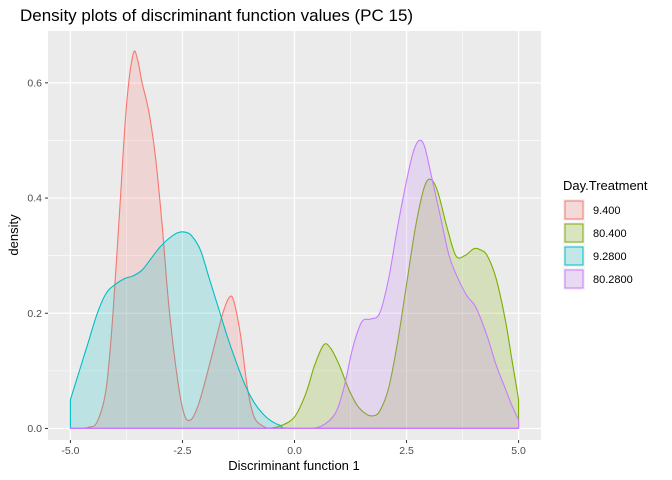 The height and width of the screenshot is (480, 672). What do you see at coordinates (34, 199) in the screenshot?
I see `y-tick-label: 0.4` at bounding box center [34, 199].